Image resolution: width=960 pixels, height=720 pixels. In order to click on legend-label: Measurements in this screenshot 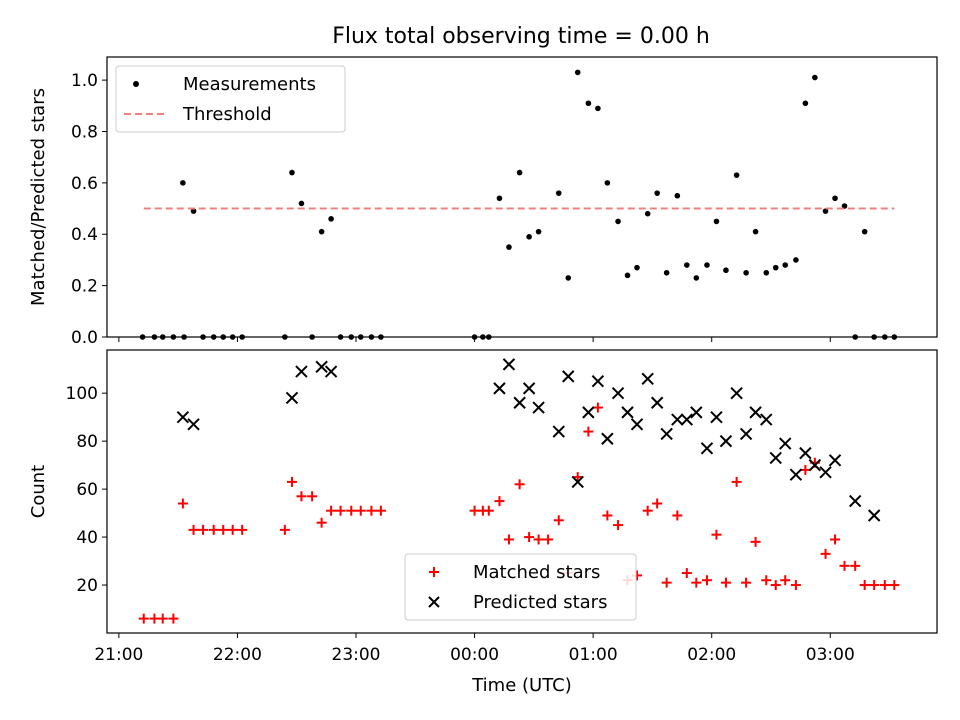, I will do `click(249, 84)`.